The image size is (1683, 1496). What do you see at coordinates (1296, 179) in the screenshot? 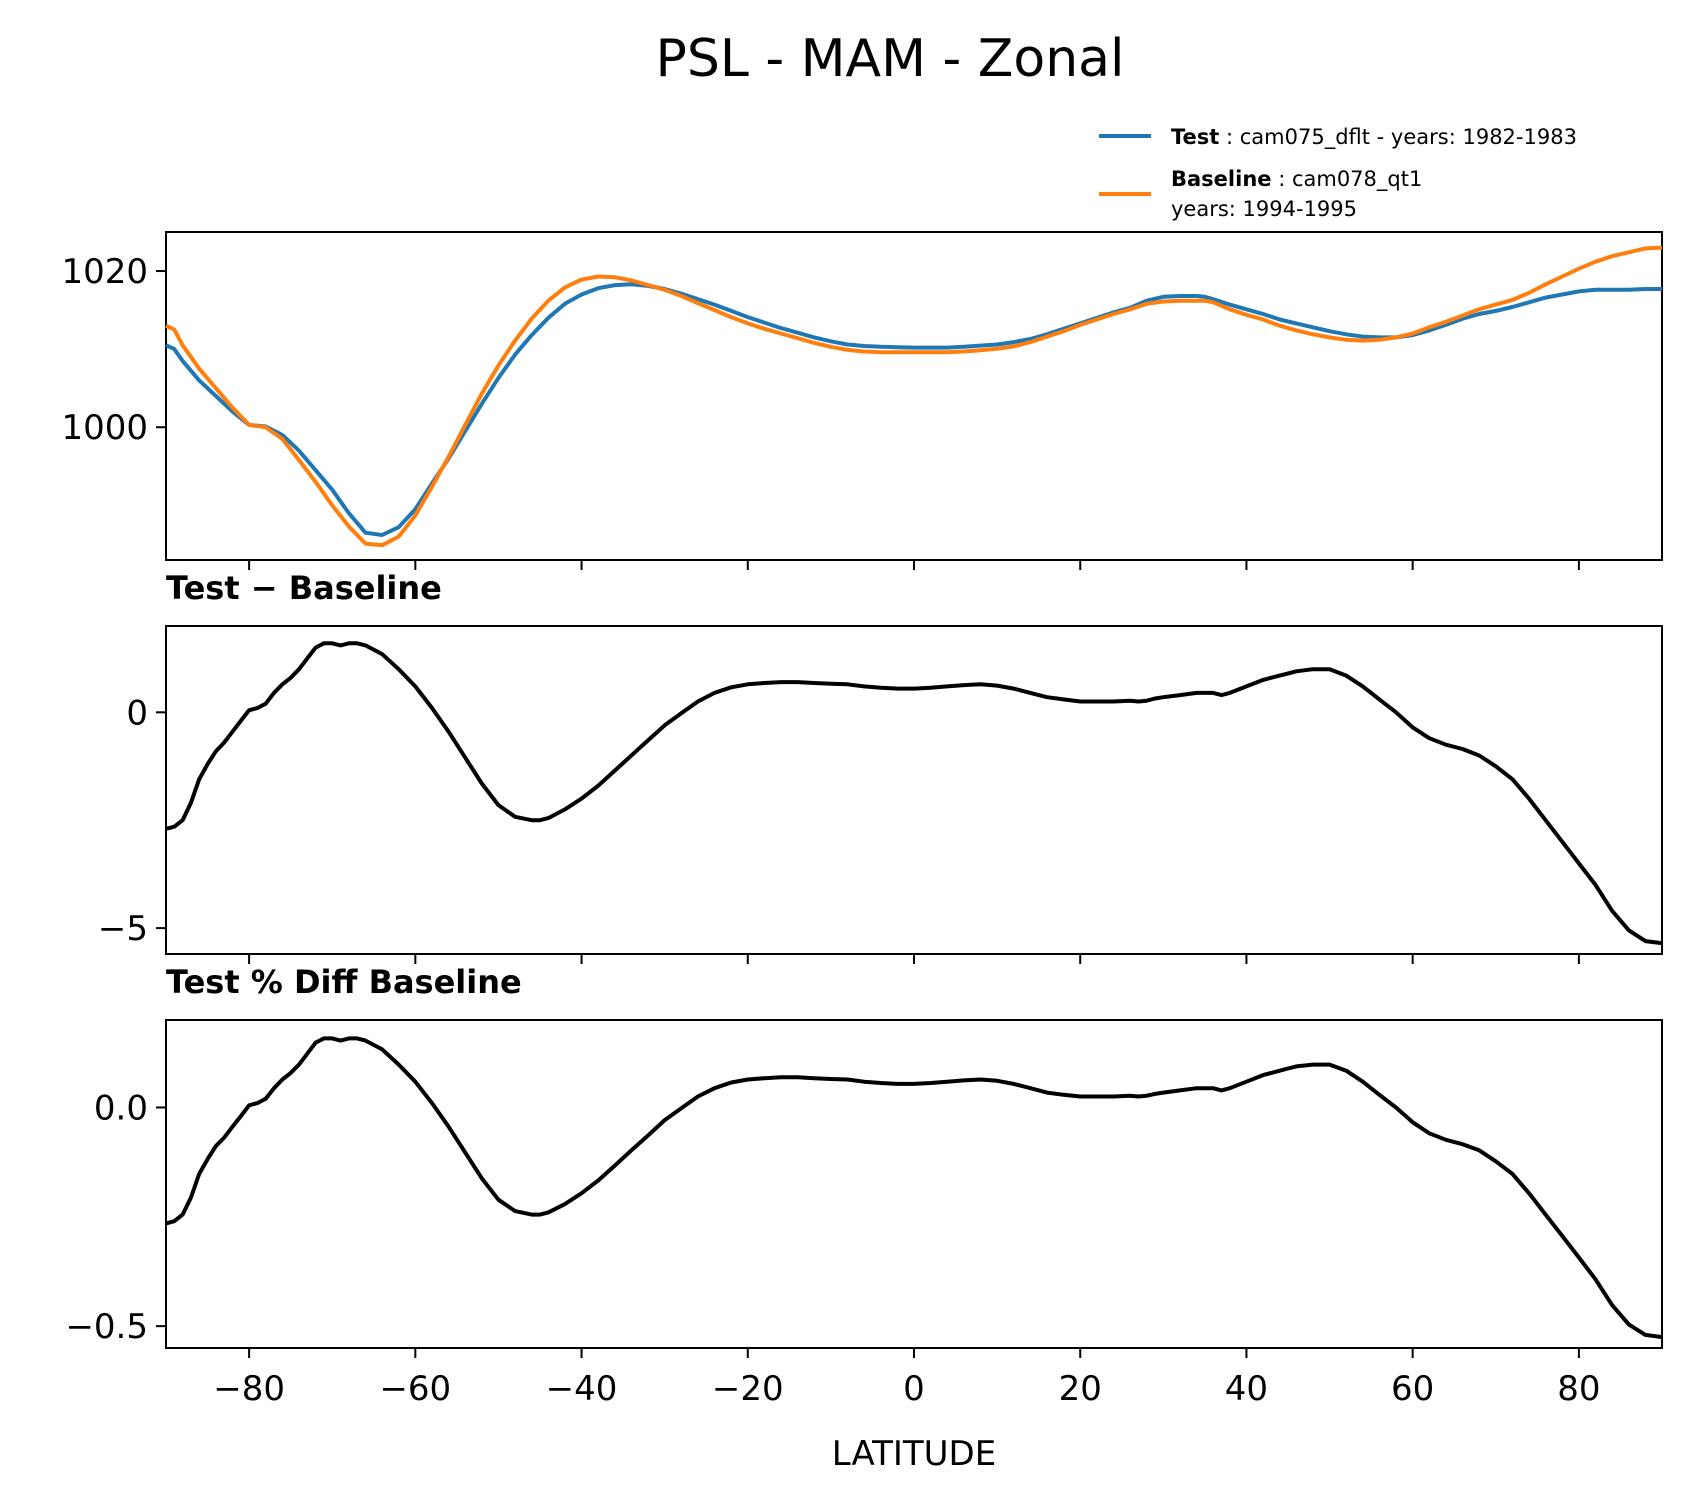
I see `legend-label-baseline: Baseline : cam078_qt1` at bounding box center [1296, 179].